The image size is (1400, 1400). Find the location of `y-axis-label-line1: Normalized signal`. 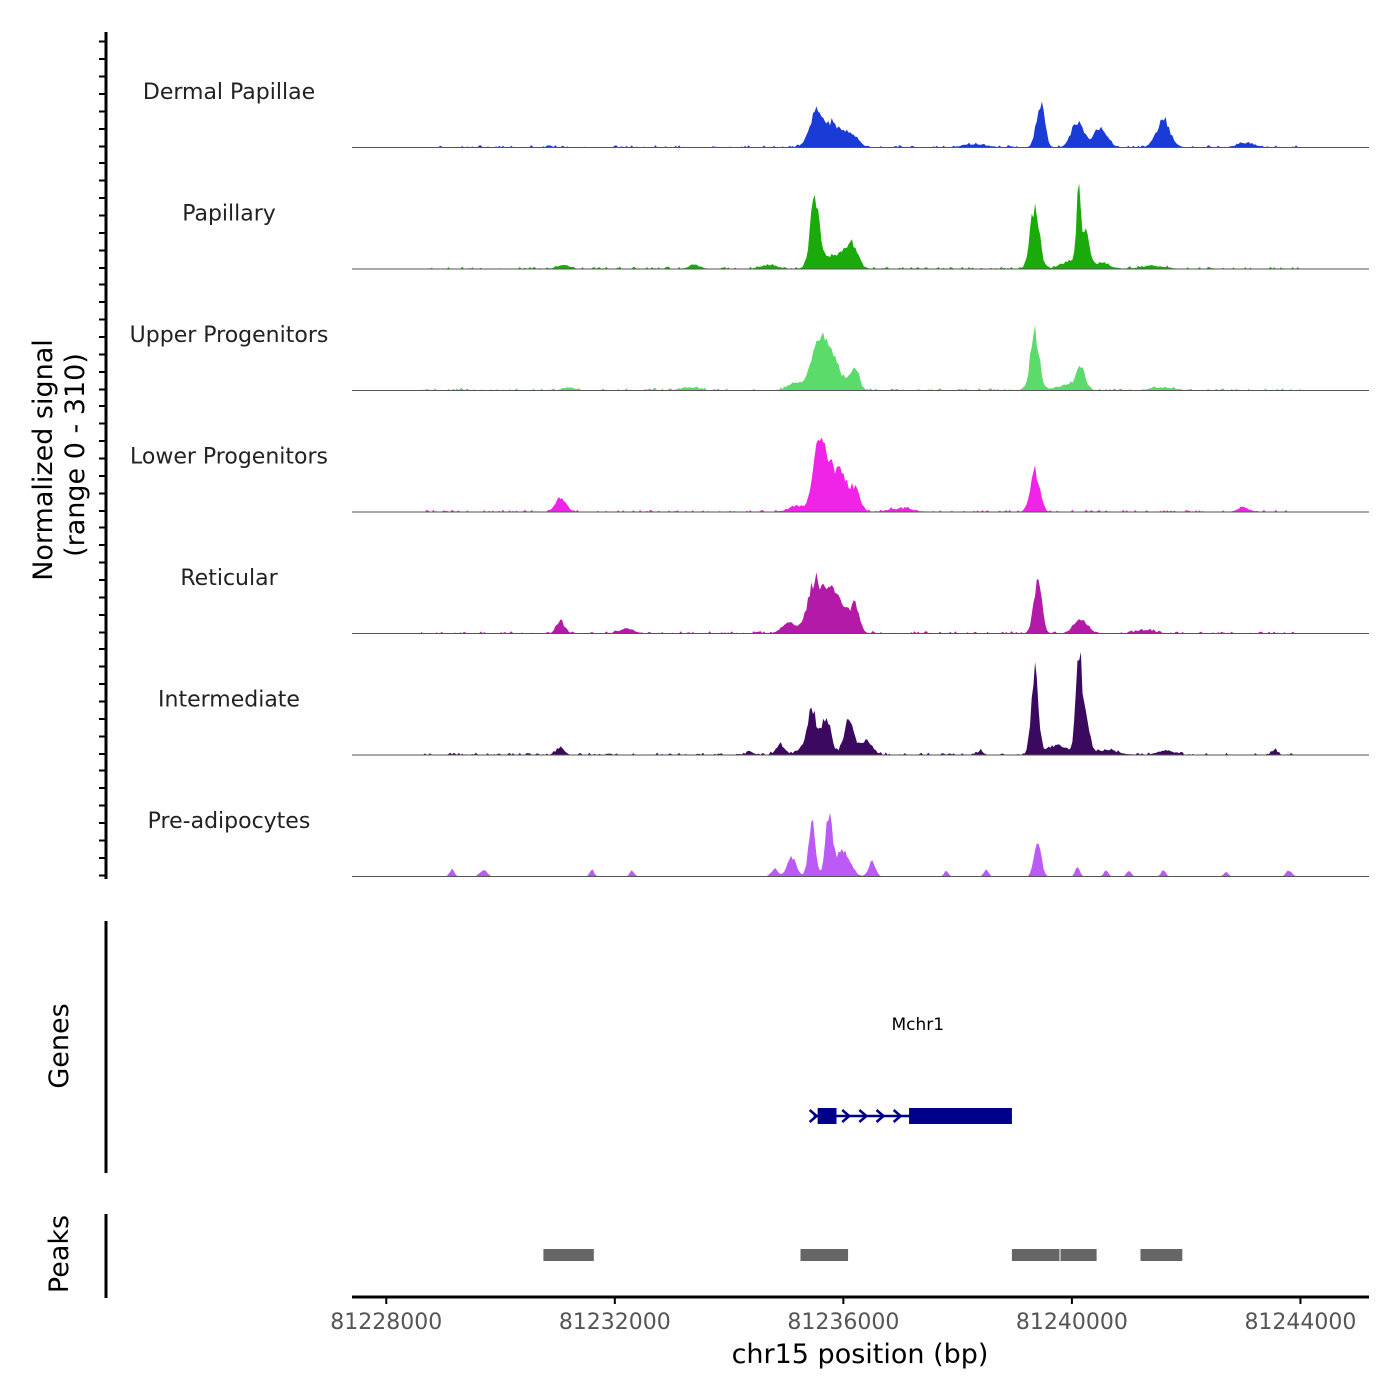

y-axis-label-line1: Normalized signal is located at coordinates (43, 460).